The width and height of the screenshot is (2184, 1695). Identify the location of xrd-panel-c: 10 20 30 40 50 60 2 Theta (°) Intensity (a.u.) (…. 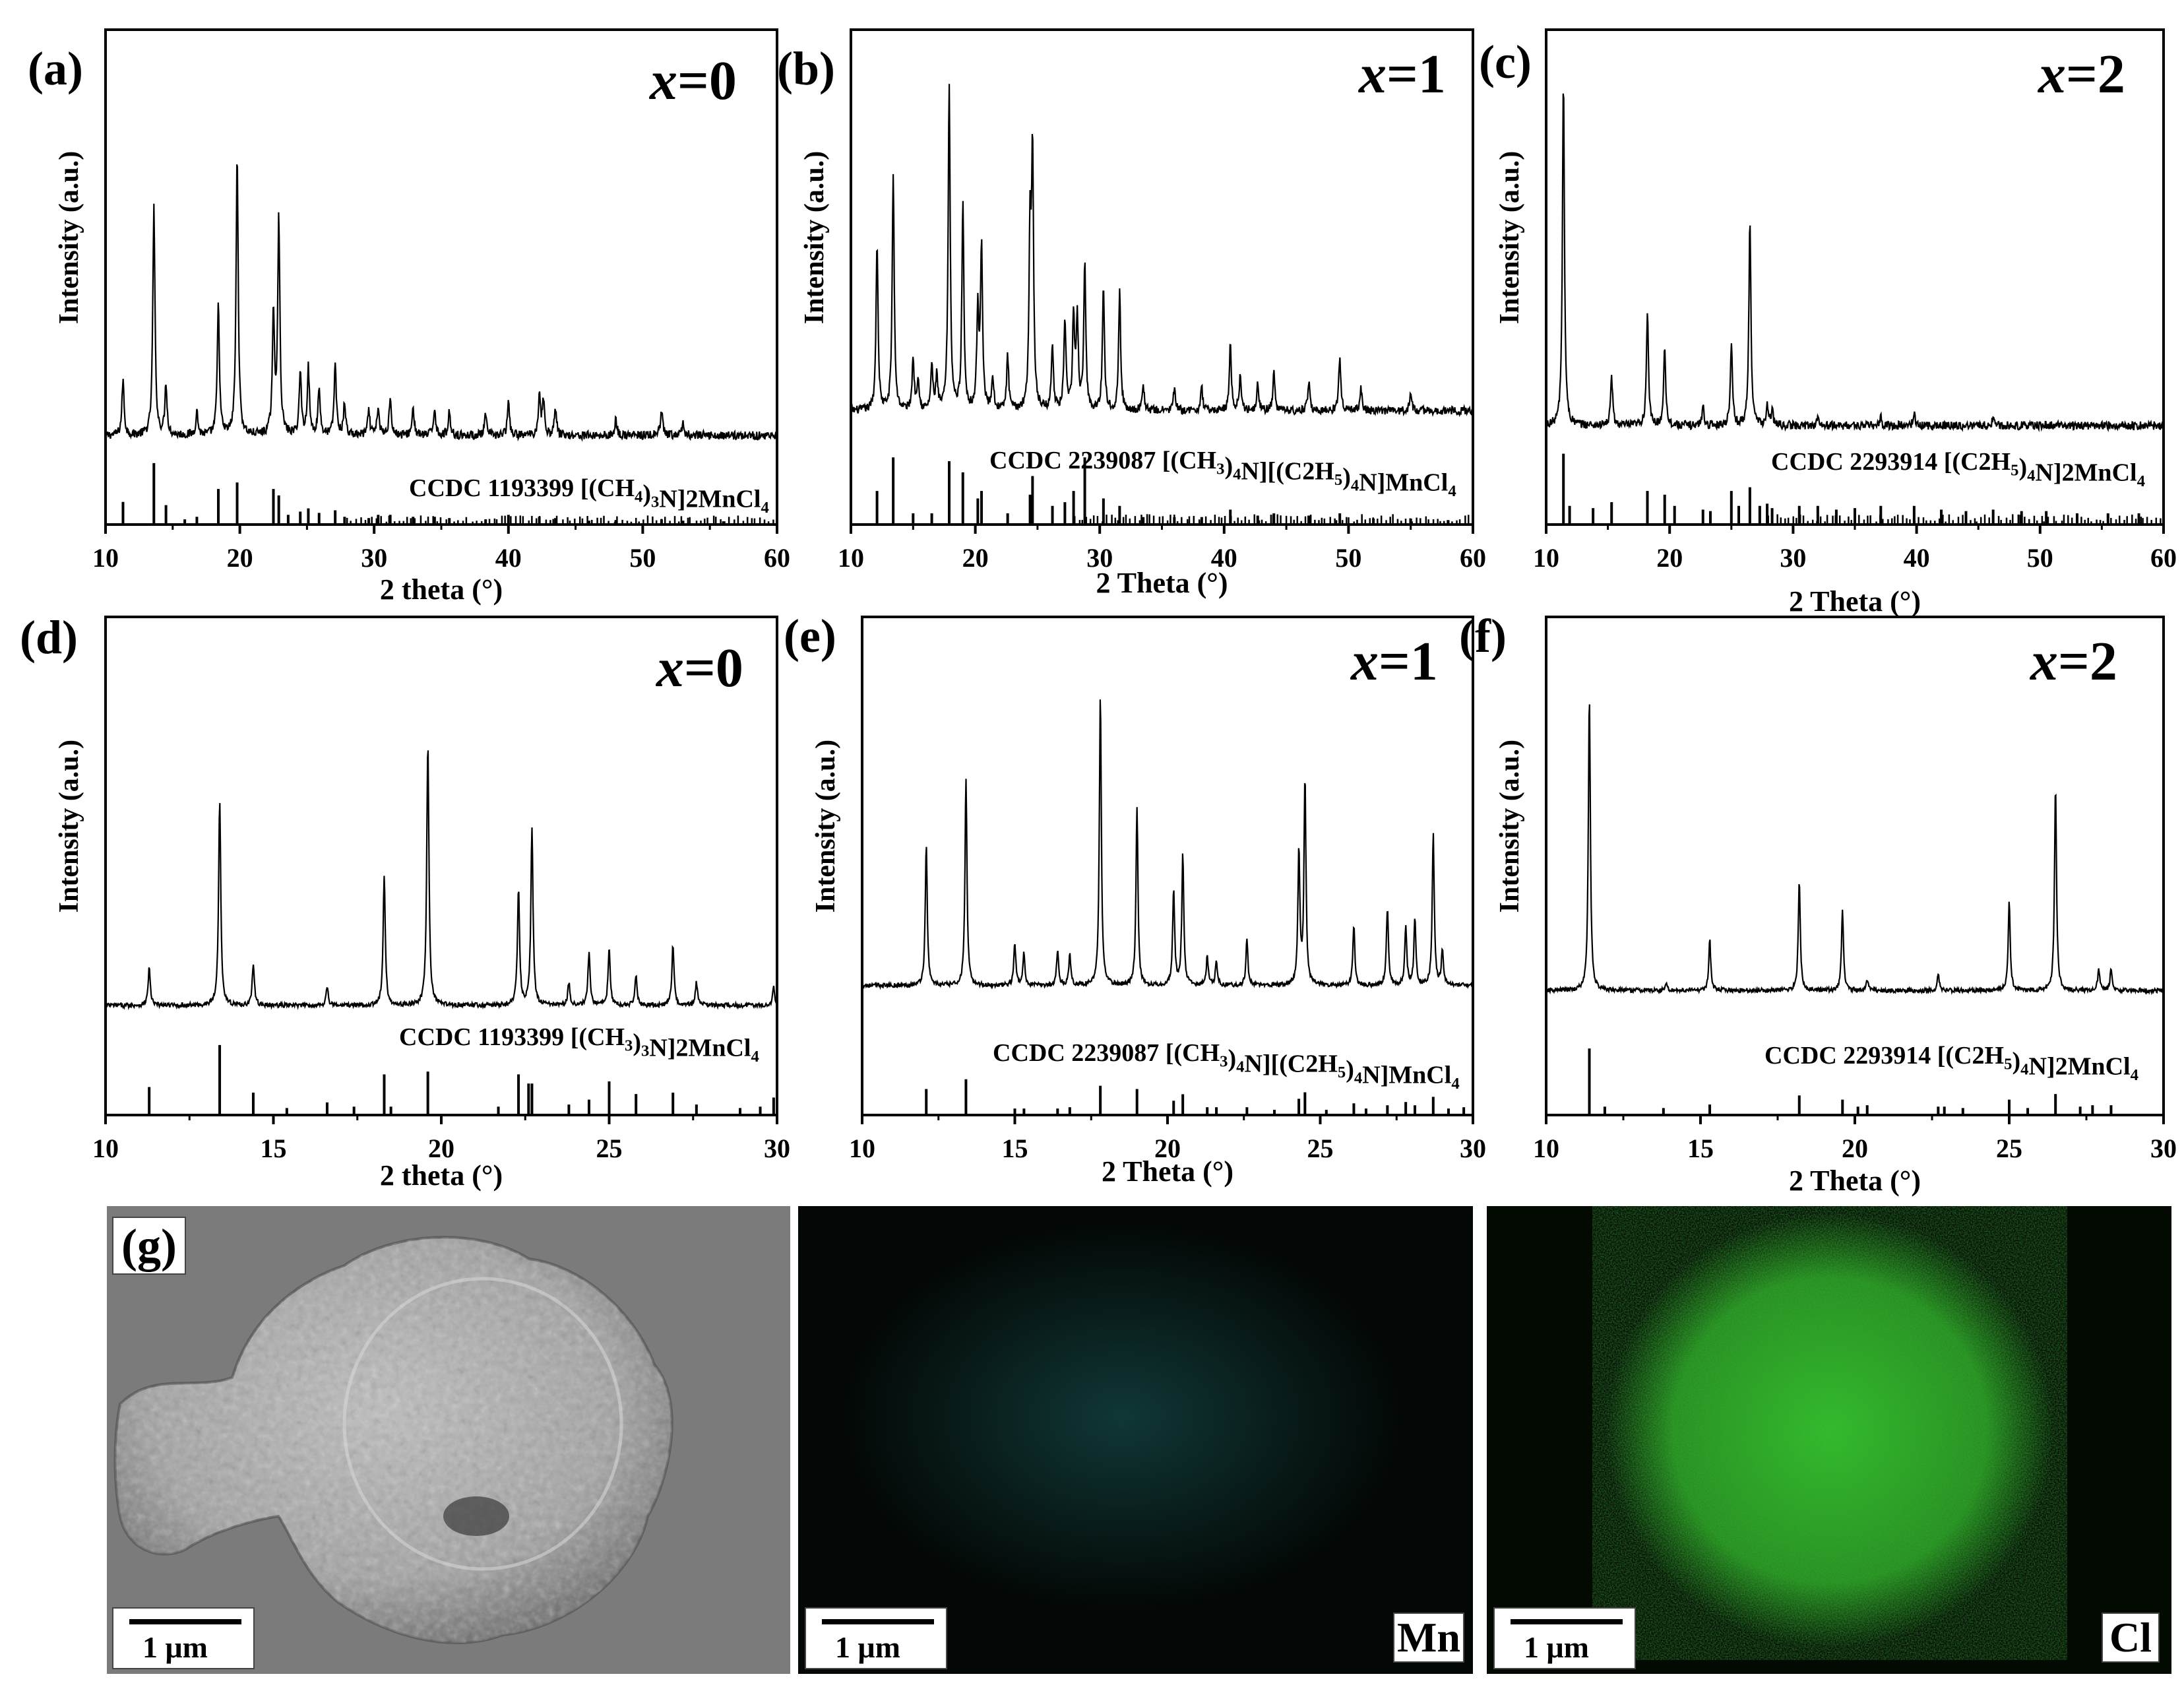
(1828, 323).